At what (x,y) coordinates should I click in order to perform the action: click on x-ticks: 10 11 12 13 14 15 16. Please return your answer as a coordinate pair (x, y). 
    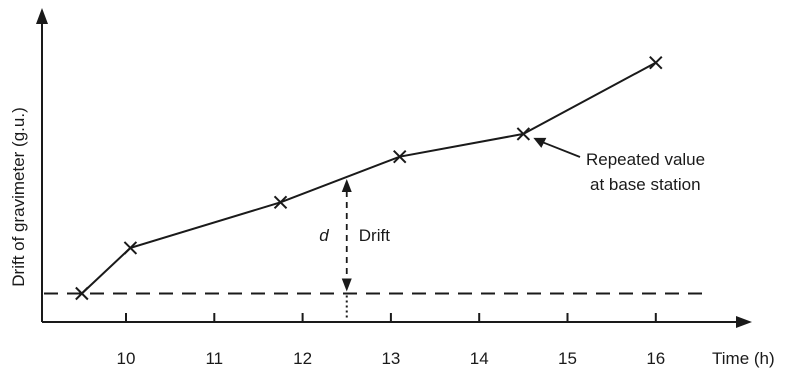
    Looking at the image, I should click on (391, 340).